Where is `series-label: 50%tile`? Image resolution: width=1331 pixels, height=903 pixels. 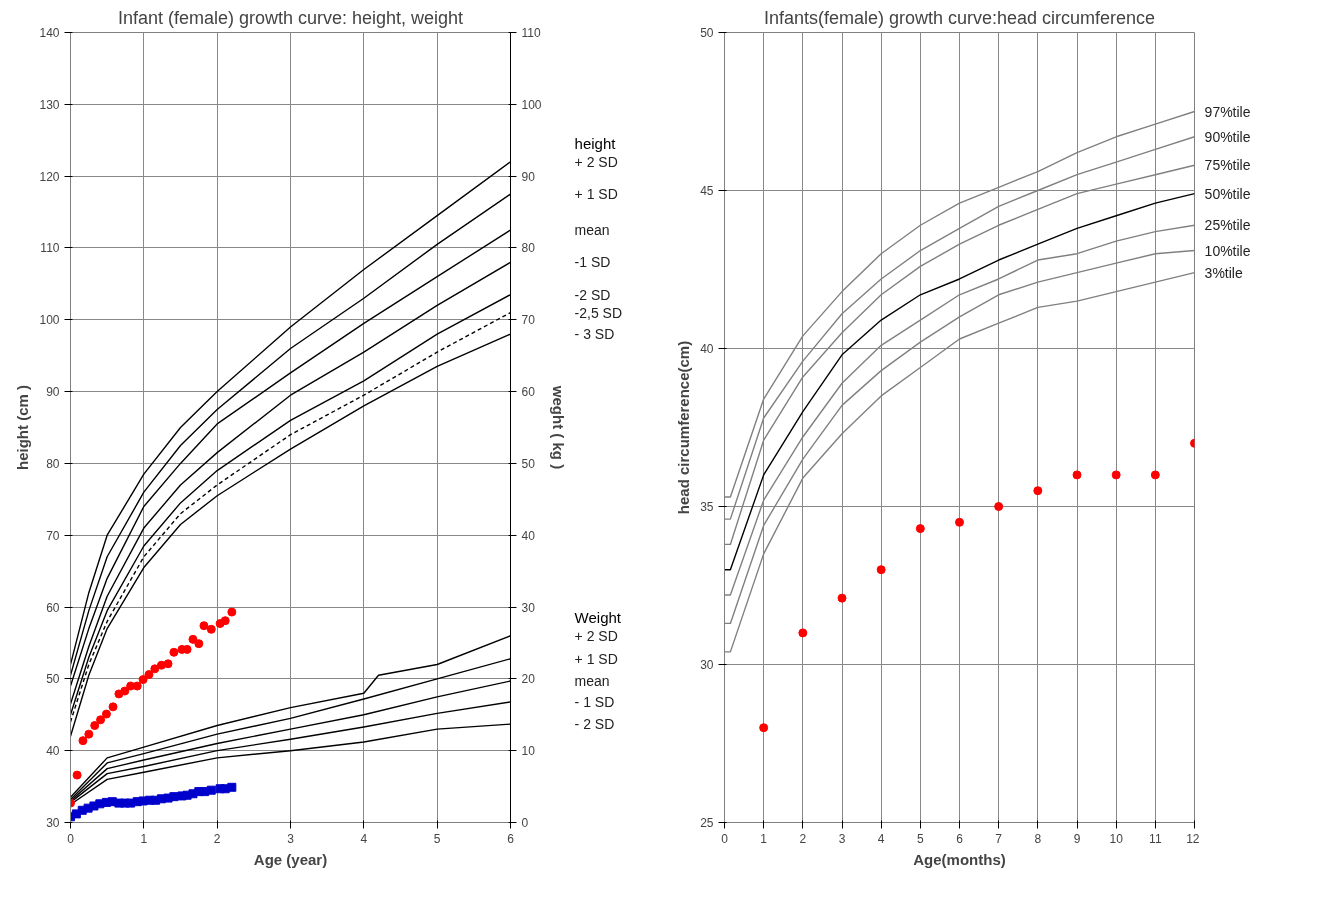 series-label: 50%tile is located at coordinates (1227, 193).